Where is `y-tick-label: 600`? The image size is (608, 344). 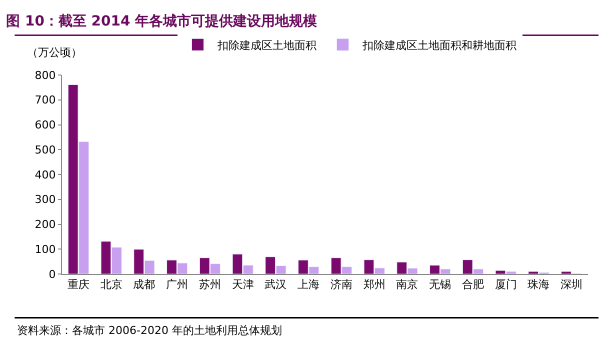
y-tick-label: 600 is located at coordinates (45, 125).